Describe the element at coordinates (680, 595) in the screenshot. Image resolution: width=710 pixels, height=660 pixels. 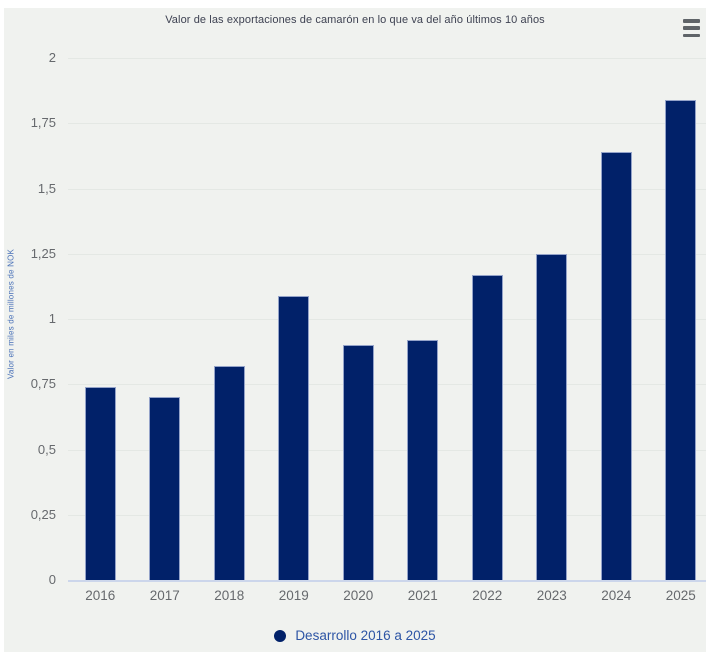
I see `x-tick-label-2025: 2025` at that location.